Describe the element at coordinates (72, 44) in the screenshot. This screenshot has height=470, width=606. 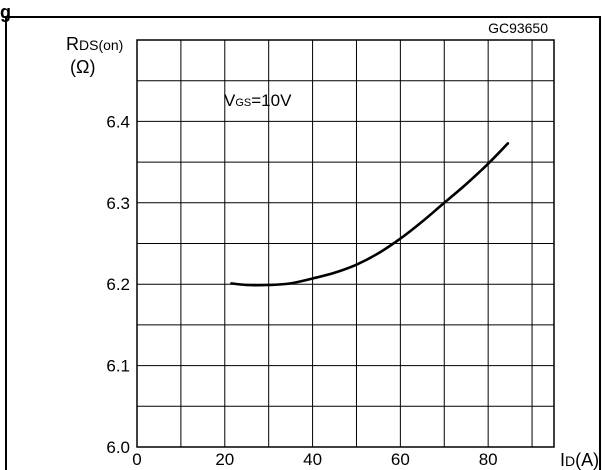
I see `y-axis-label-main: R` at that location.